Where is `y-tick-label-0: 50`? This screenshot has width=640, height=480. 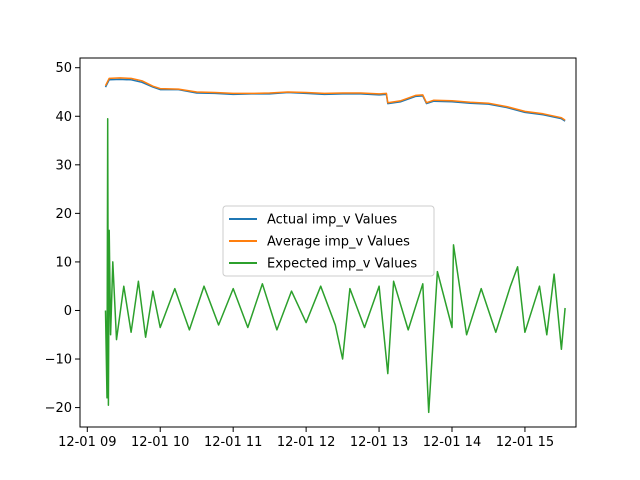
y-tick-label-0: 50 is located at coordinates (63, 68).